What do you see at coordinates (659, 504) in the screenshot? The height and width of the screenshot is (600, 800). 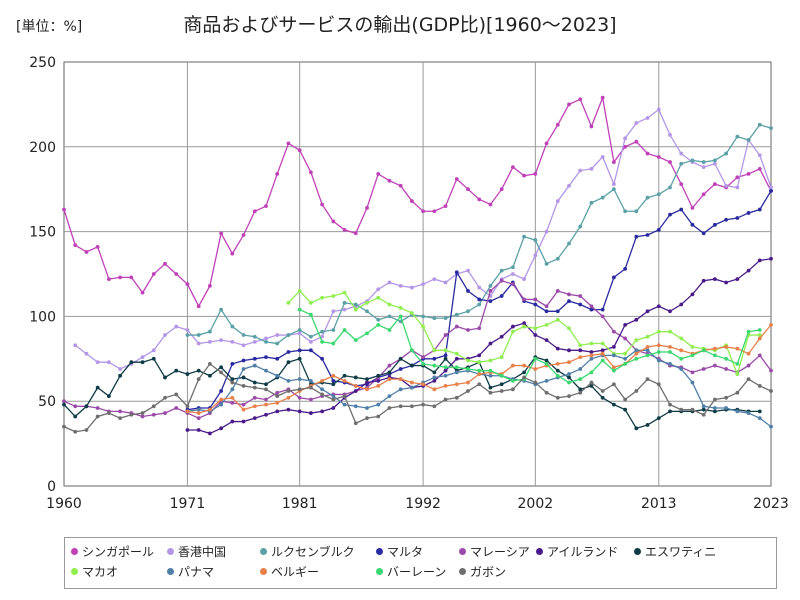 I see `x-tick-label: 2013` at bounding box center [659, 504].